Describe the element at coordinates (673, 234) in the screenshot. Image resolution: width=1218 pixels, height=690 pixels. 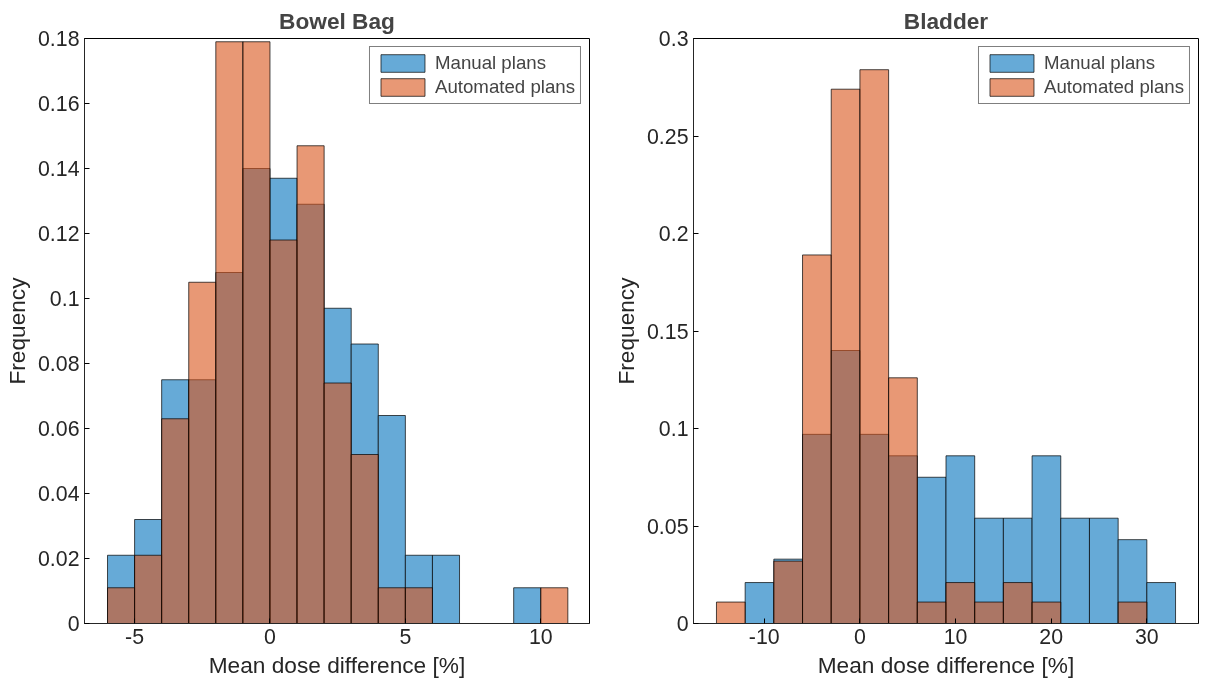
I see `y-tick-label: 0.2` at that location.